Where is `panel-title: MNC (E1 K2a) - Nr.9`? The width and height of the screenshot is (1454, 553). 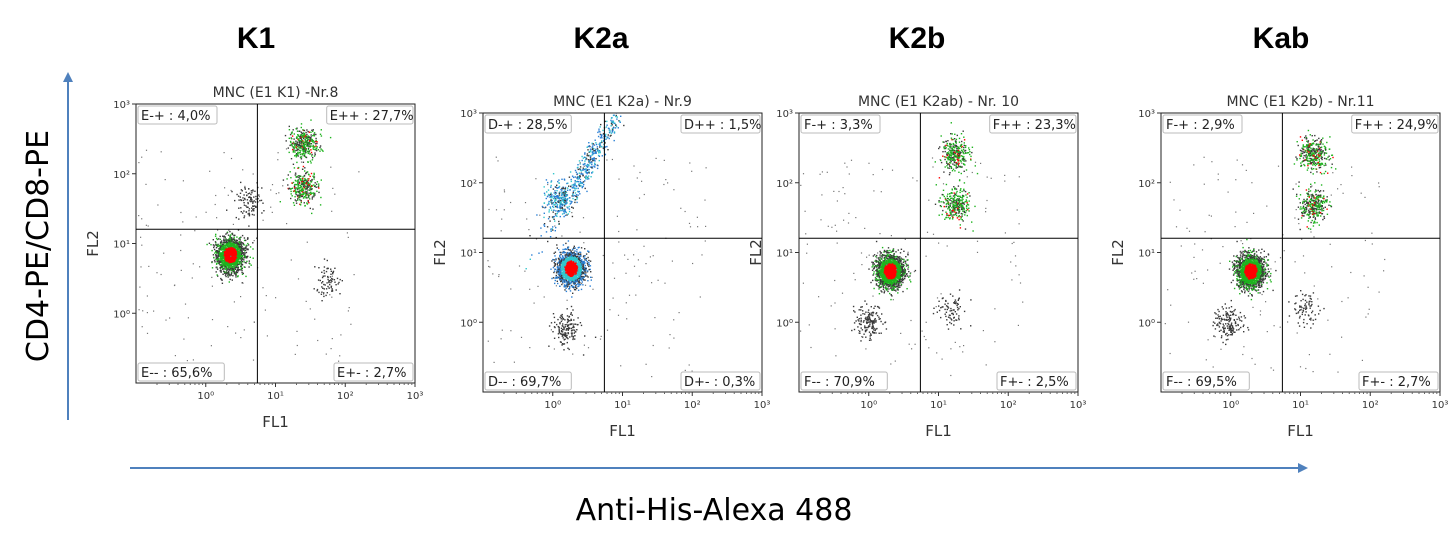 panel-title: MNC (E1 K2a) - Nr.9 is located at coordinates (622, 102).